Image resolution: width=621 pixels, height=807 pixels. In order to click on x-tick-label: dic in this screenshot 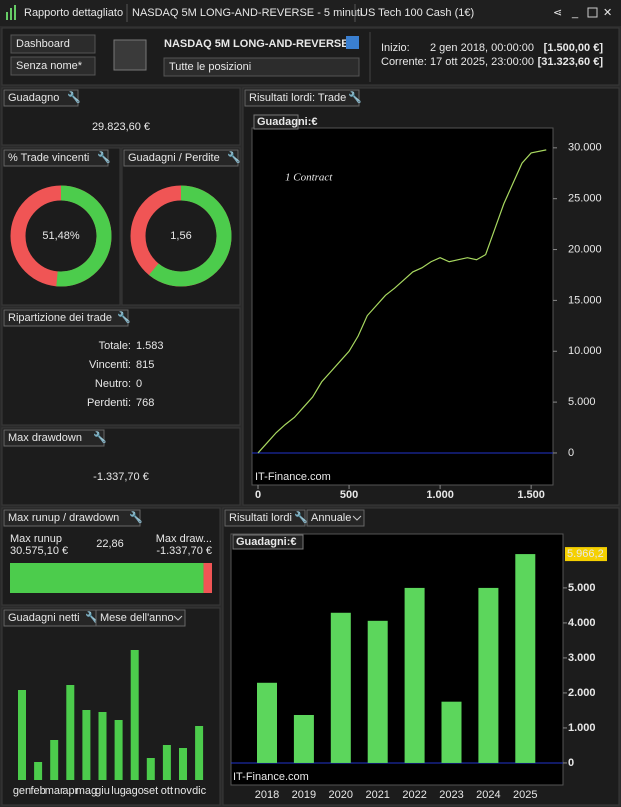, I will do `click(199, 791)`.